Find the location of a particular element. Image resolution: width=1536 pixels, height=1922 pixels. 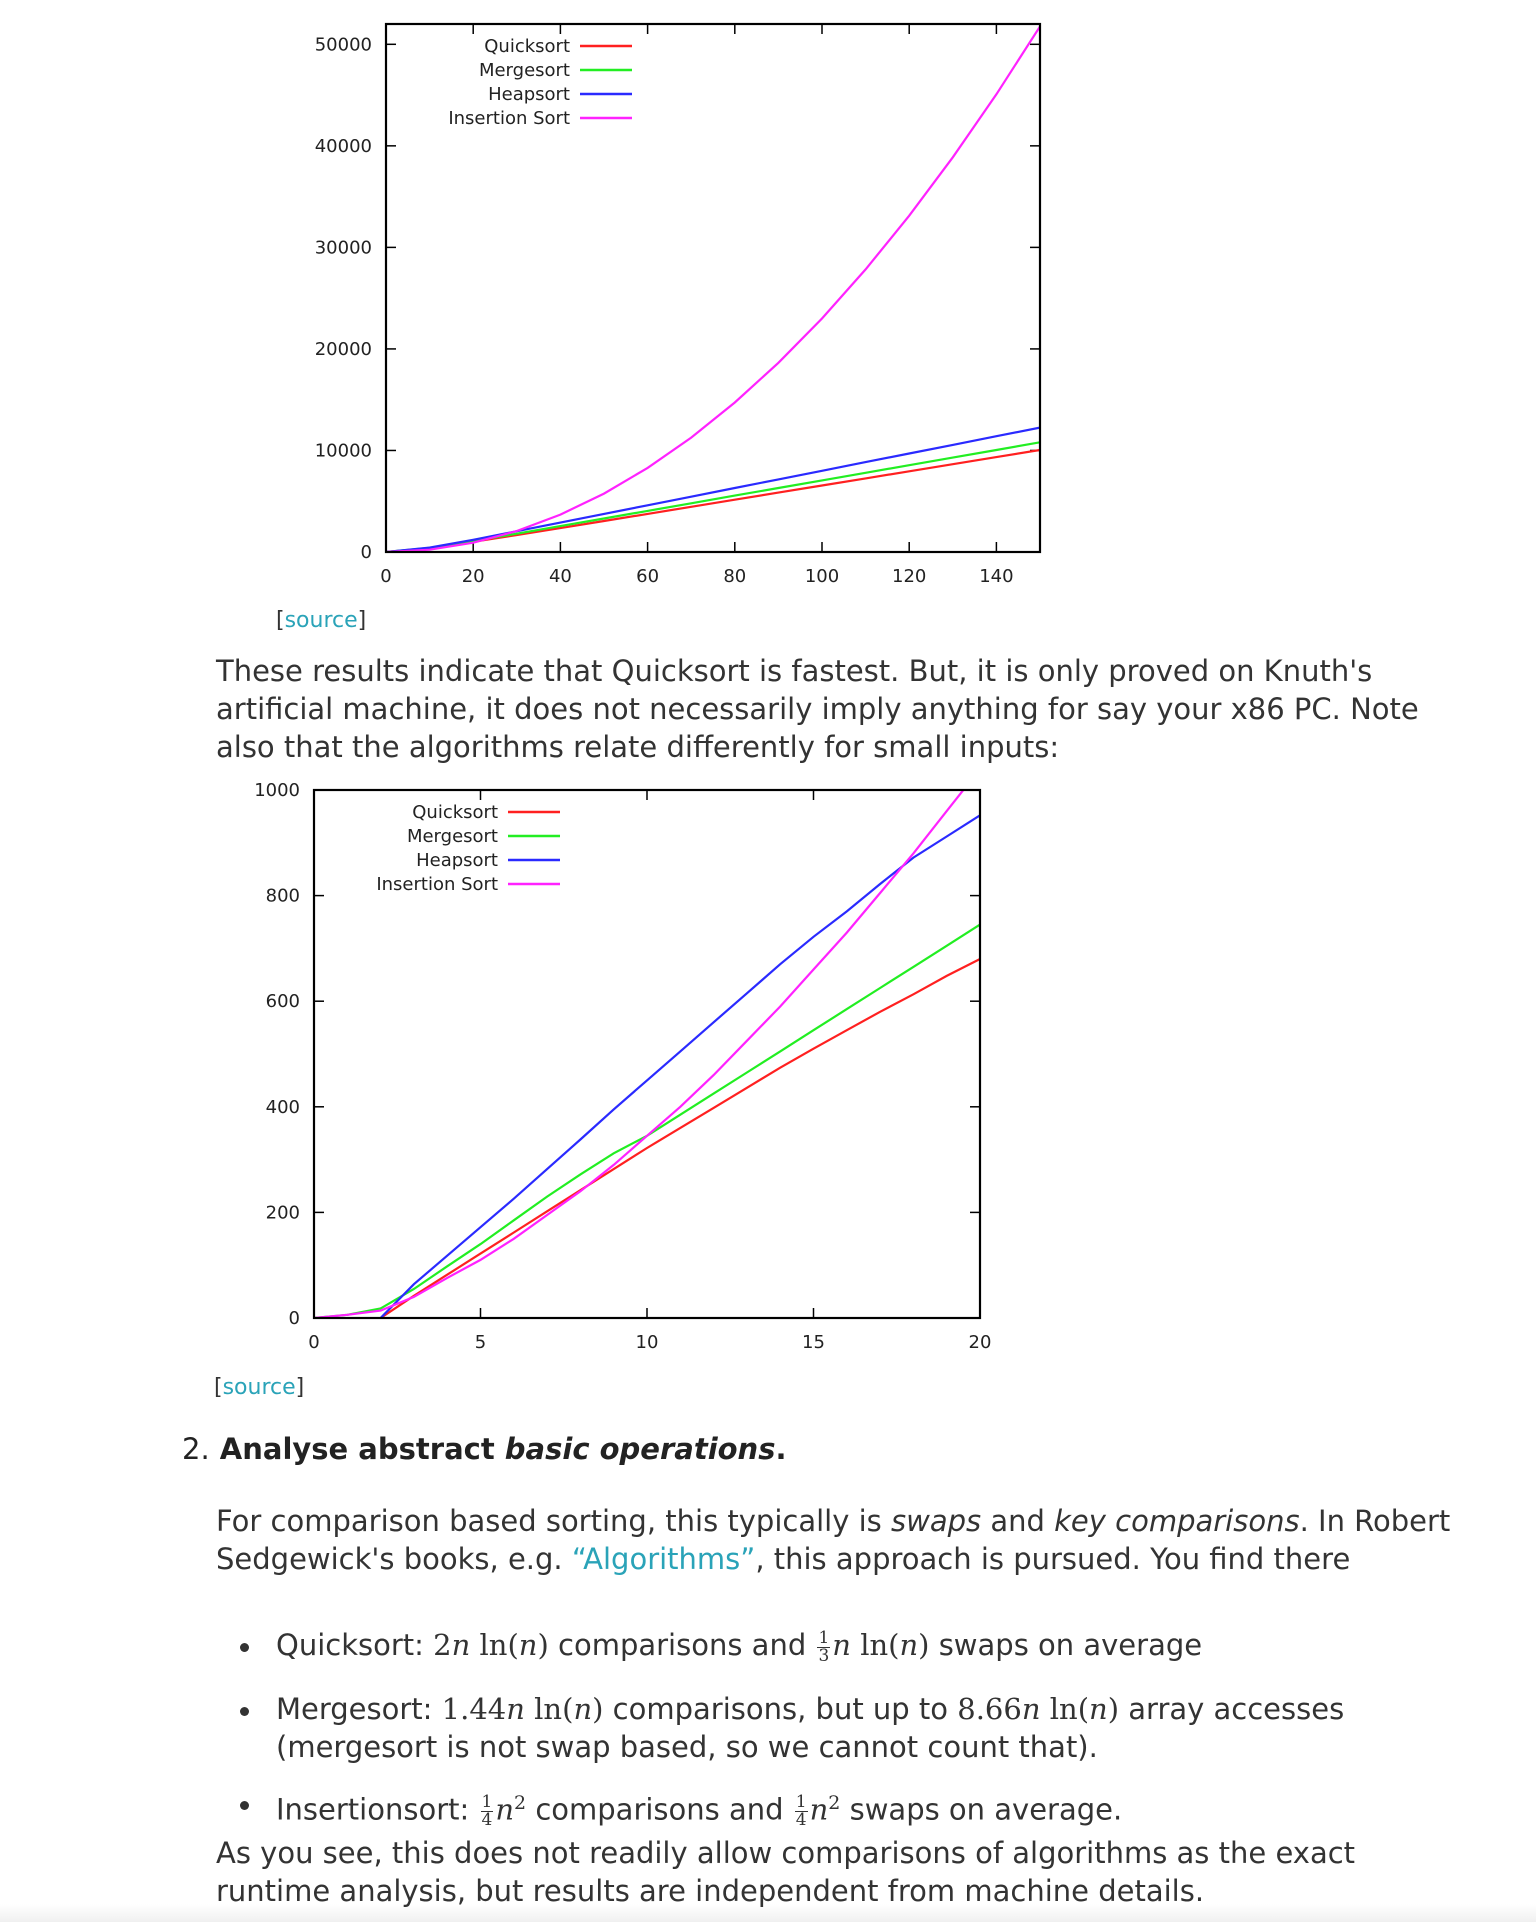

label: Quicksort: is located at coordinates (350, 1645).